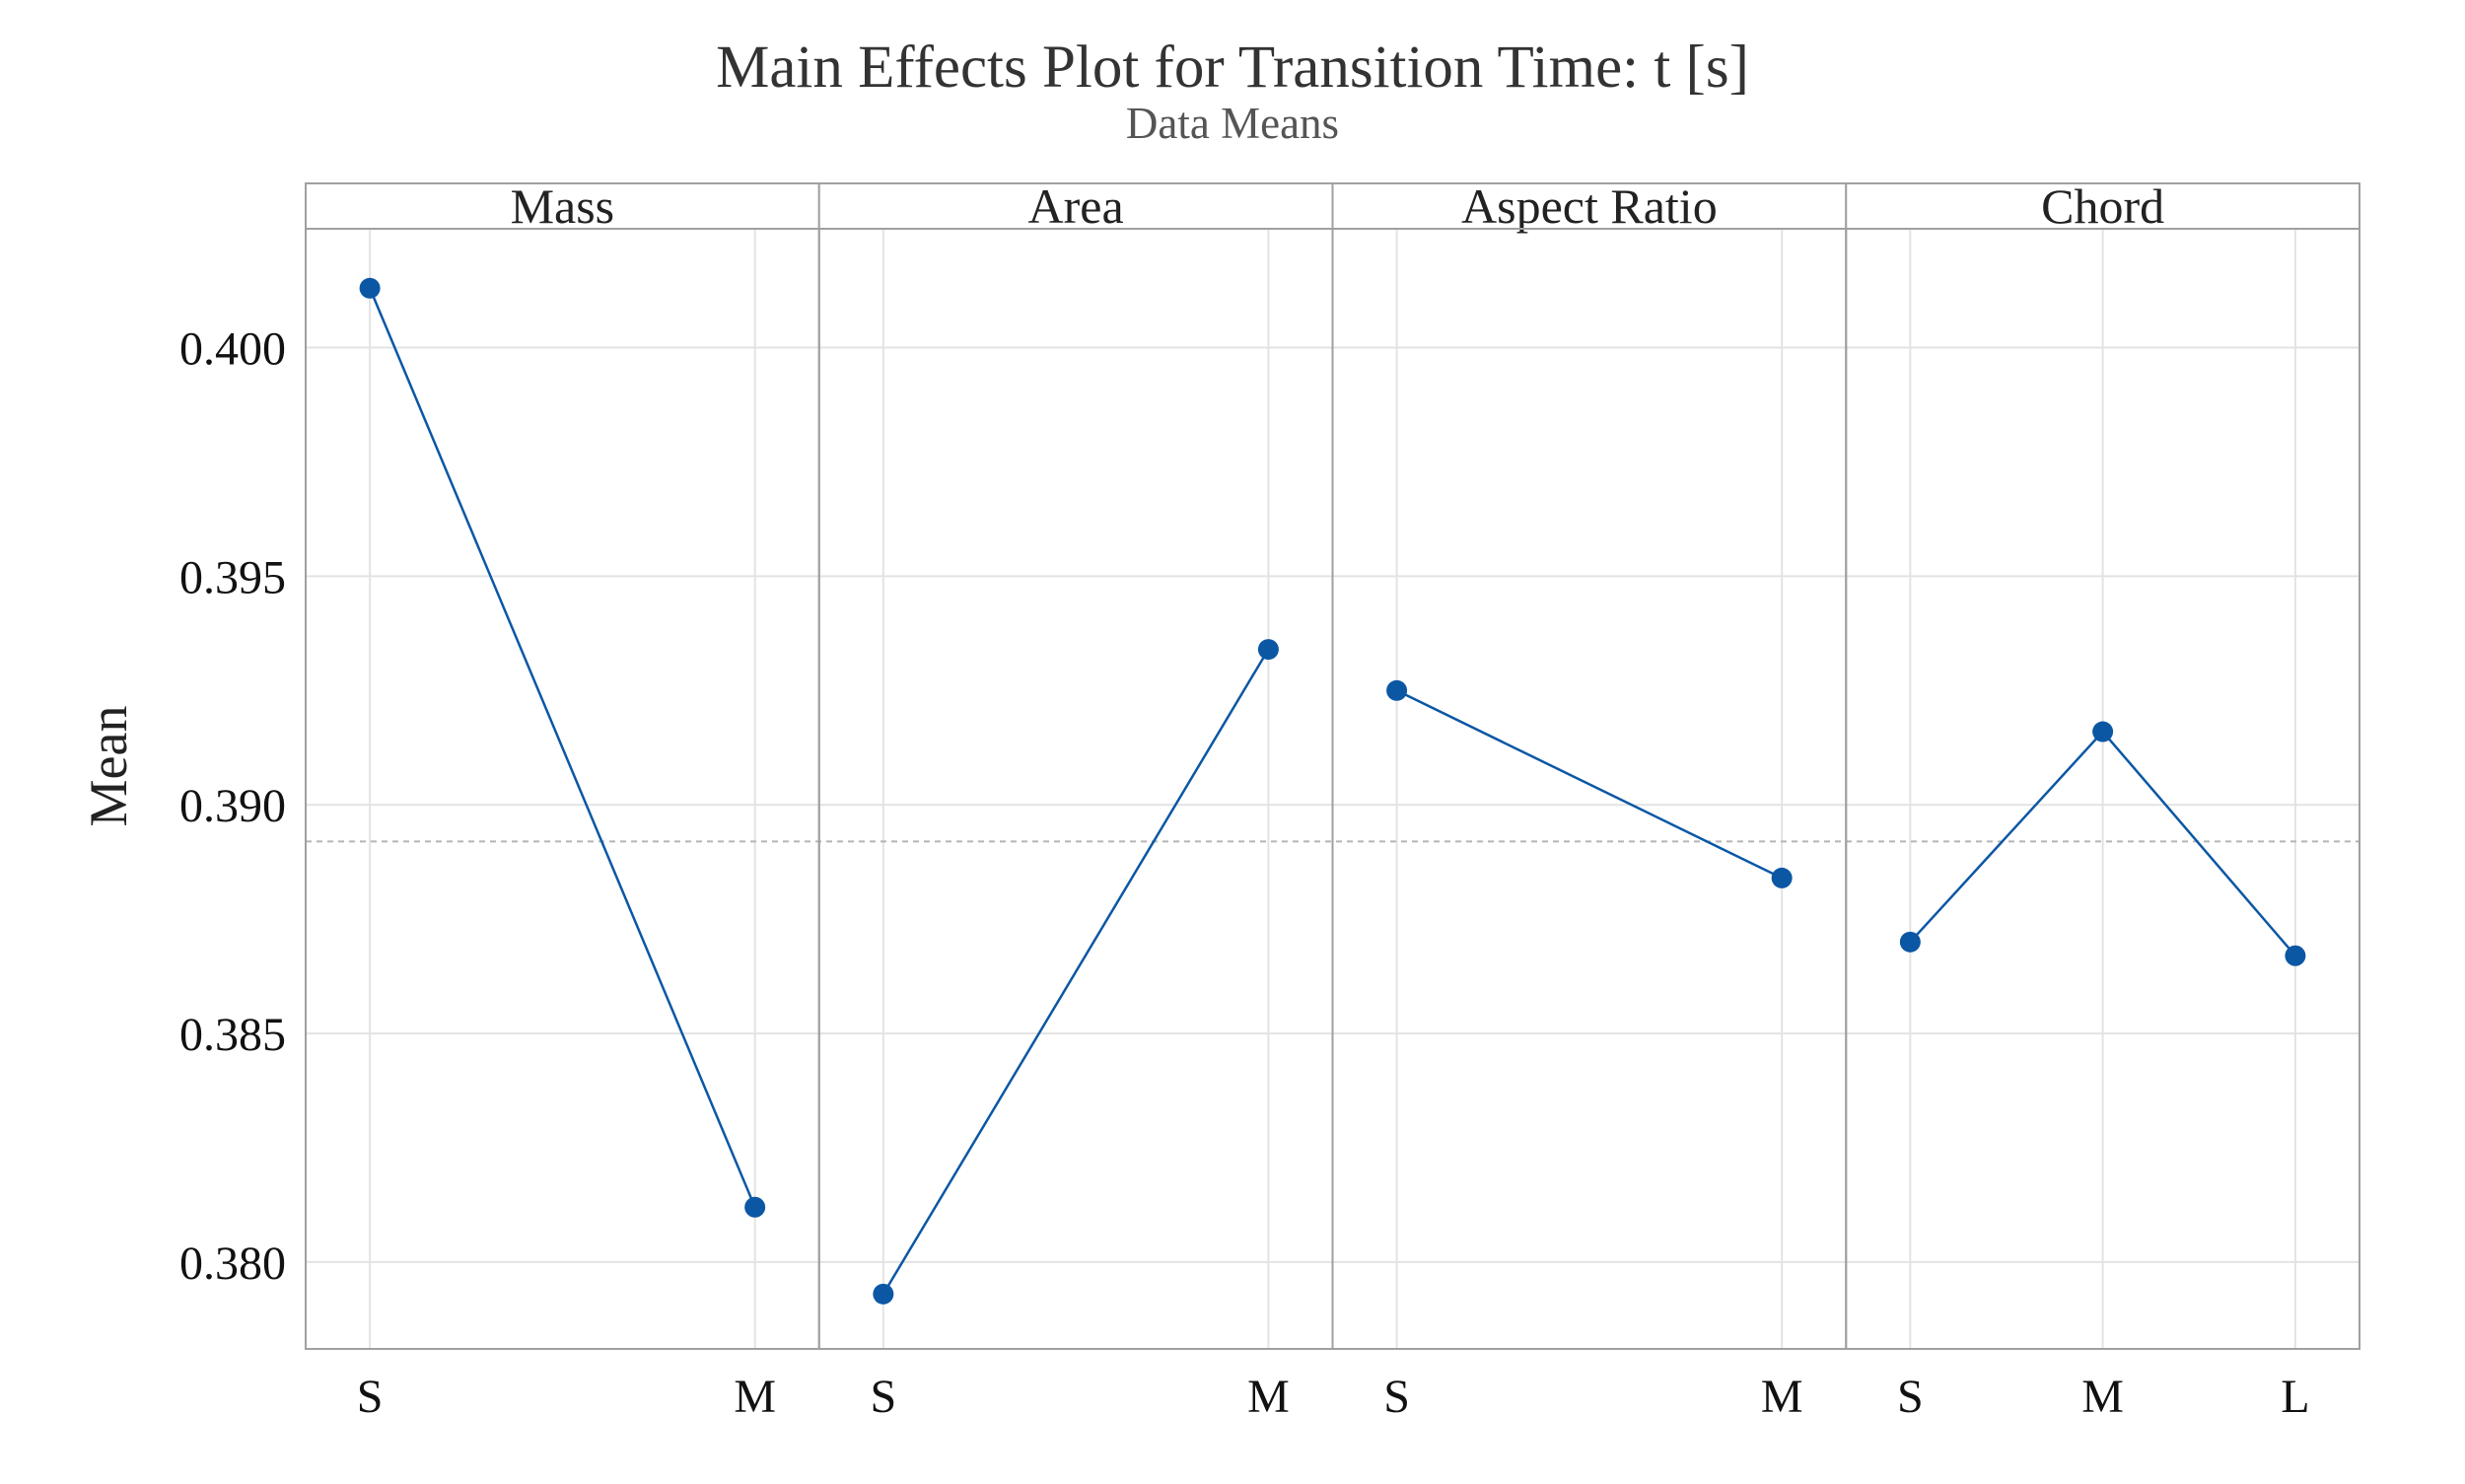 The height and width of the screenshot is (1484, 2465). Describe the element at coordinates (1589, 784) in the screenshot. I see `series-line-aspect-ratio` at that location.